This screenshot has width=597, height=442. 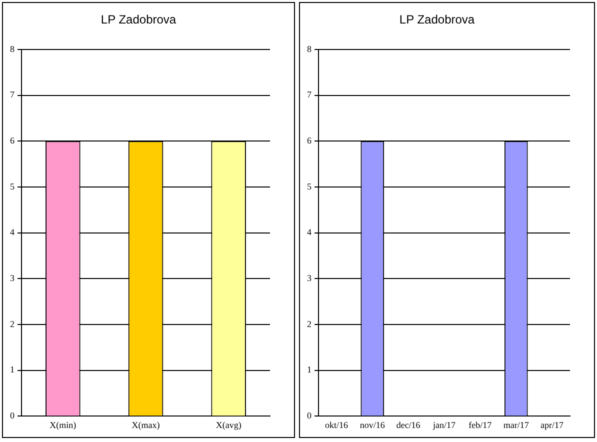 What do you see at coordinates (373, 425) in the screenshot?
I see `x-tick-label: nov/16` at bounding box center [373, 425].